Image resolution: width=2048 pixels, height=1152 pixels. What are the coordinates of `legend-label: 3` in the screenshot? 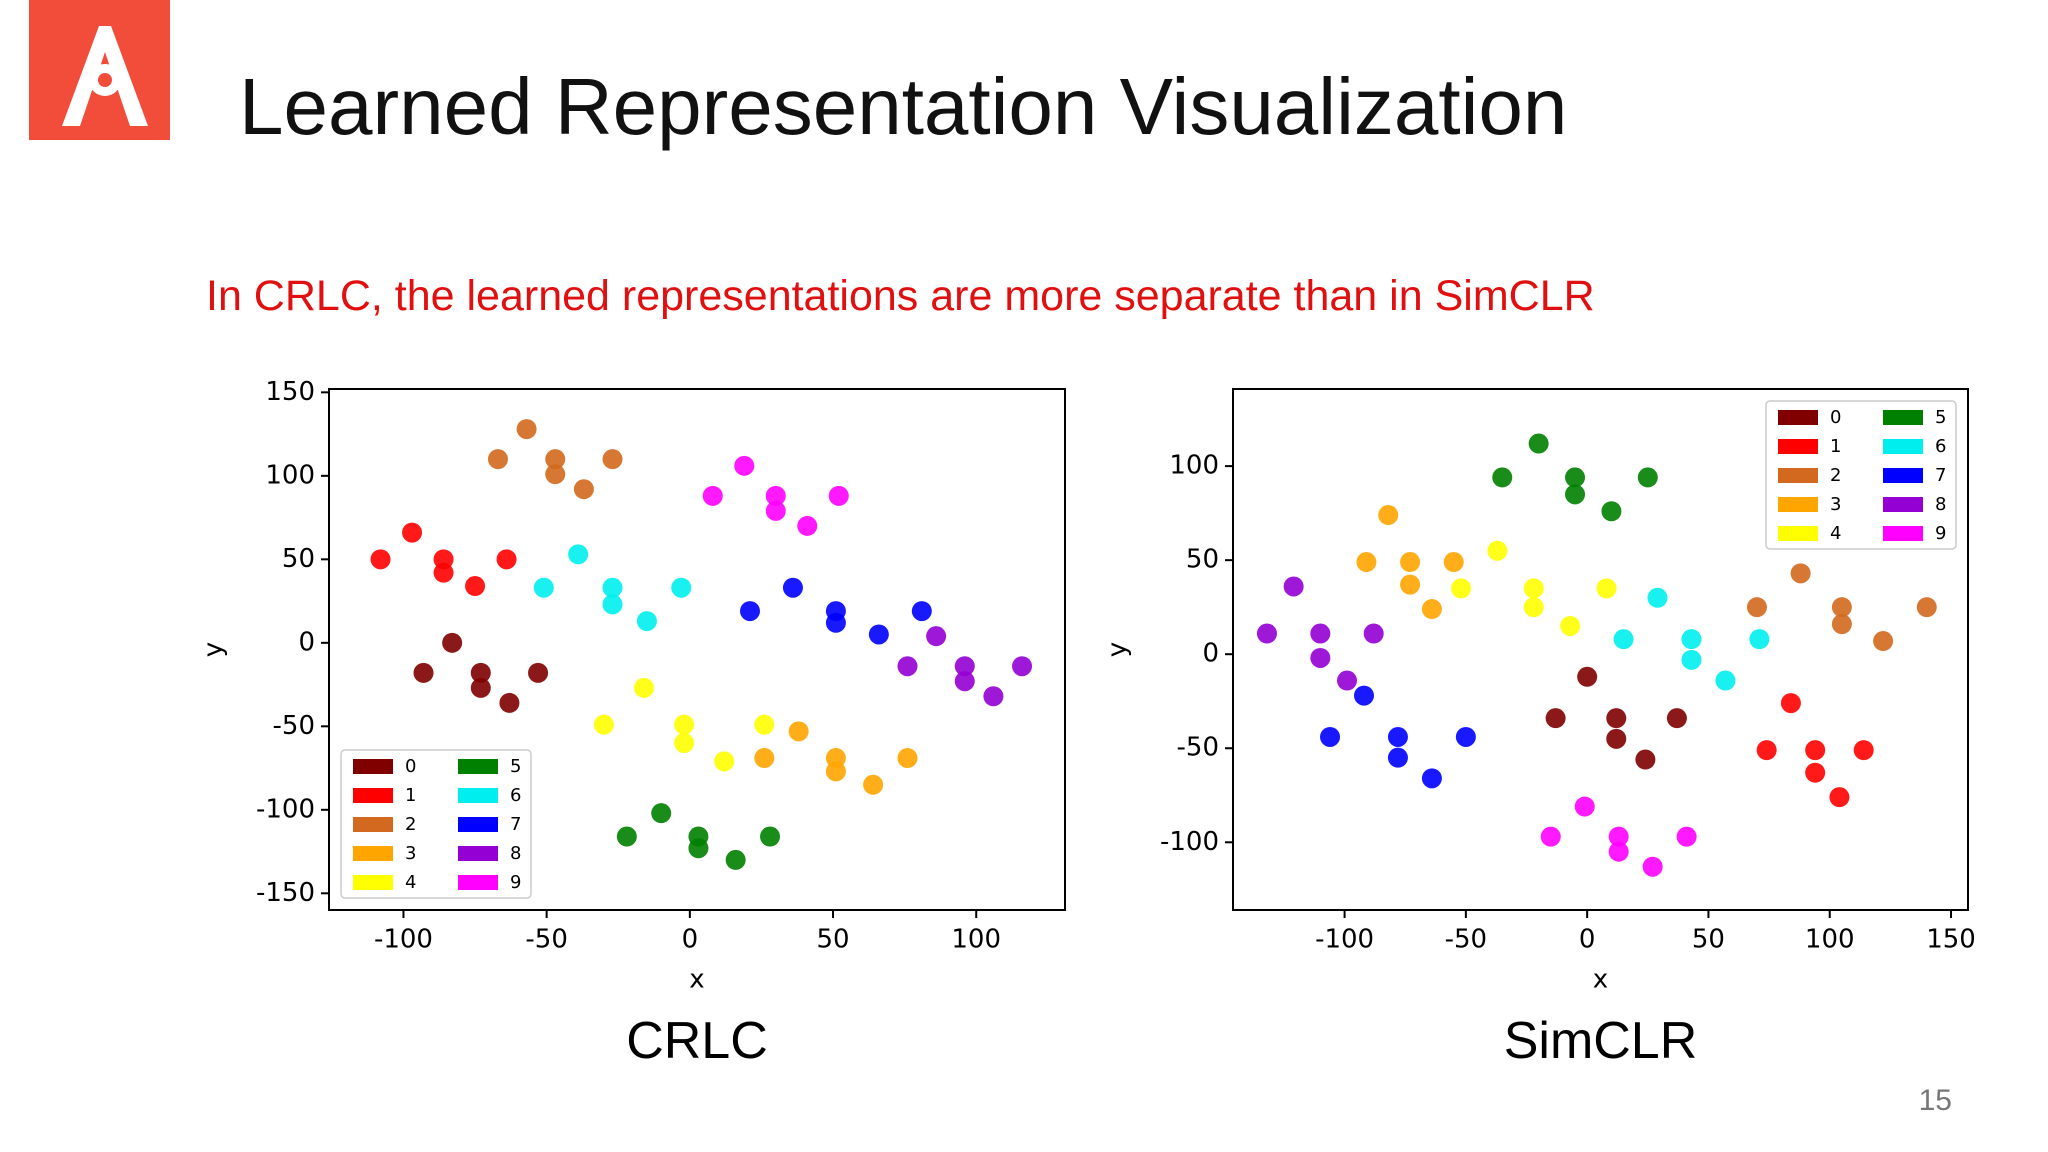 It's located at (410, 853).